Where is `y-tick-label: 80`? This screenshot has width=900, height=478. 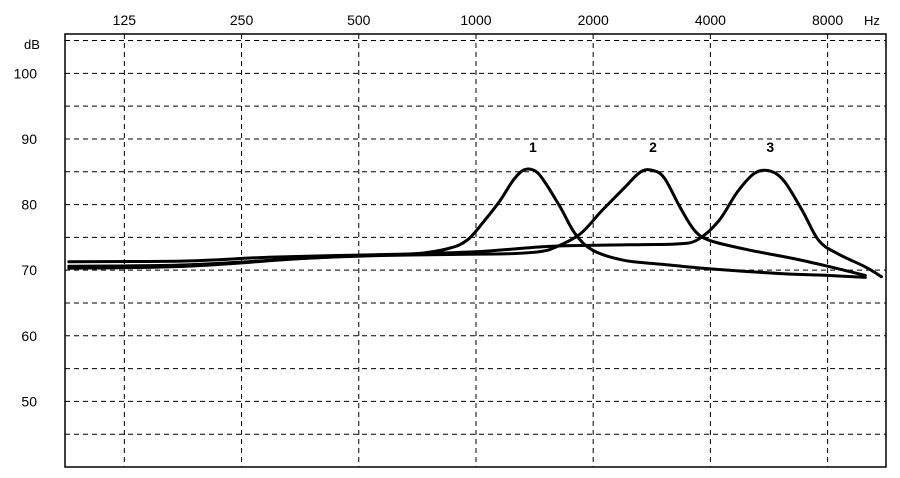 y-tick-label: 80 is located at coordinates (29, 205).